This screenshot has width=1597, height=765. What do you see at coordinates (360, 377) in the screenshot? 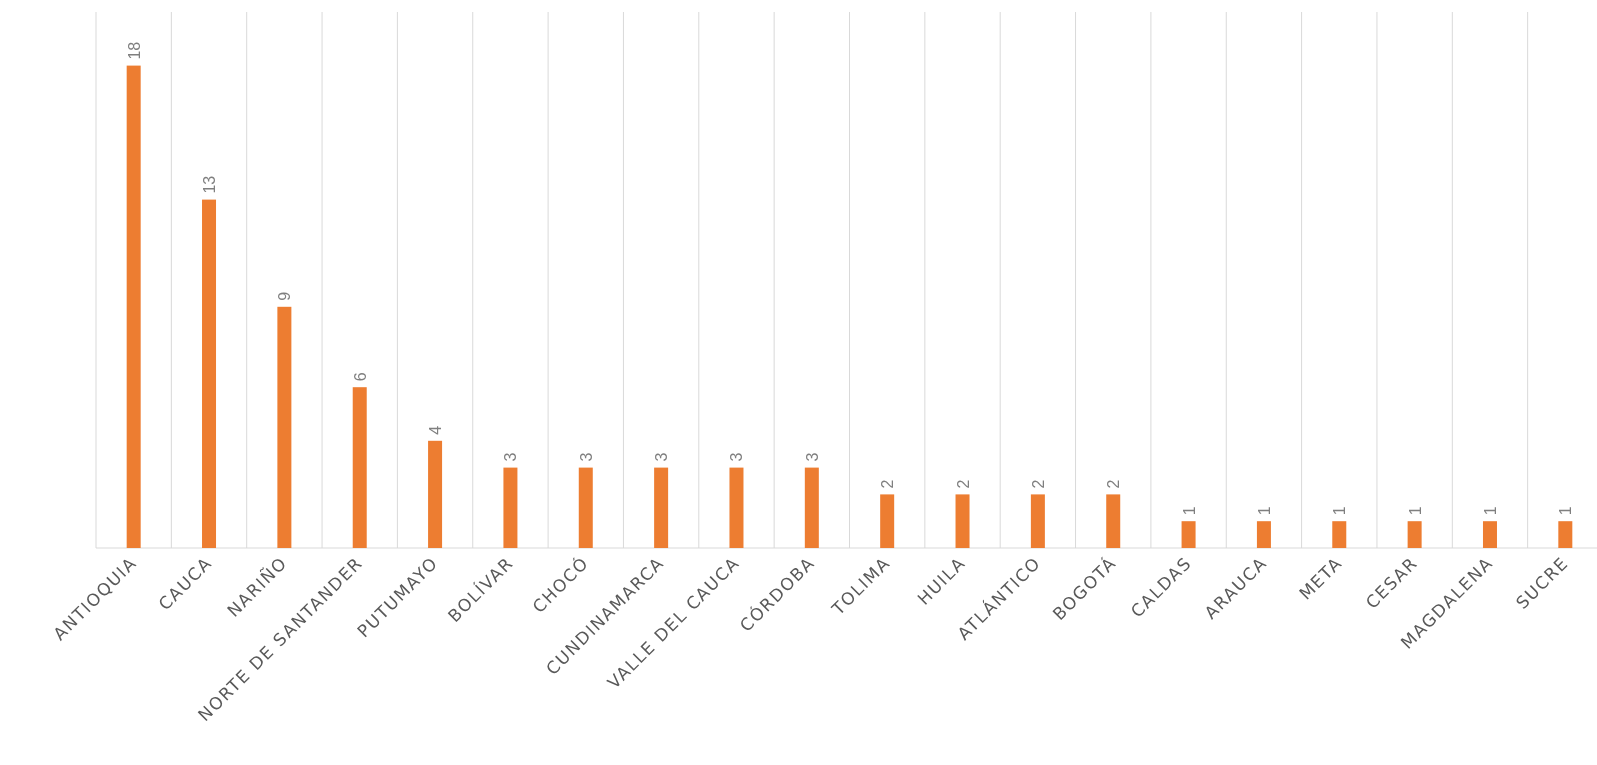
I see `data-label: 6` at bounding box center [360, 377].